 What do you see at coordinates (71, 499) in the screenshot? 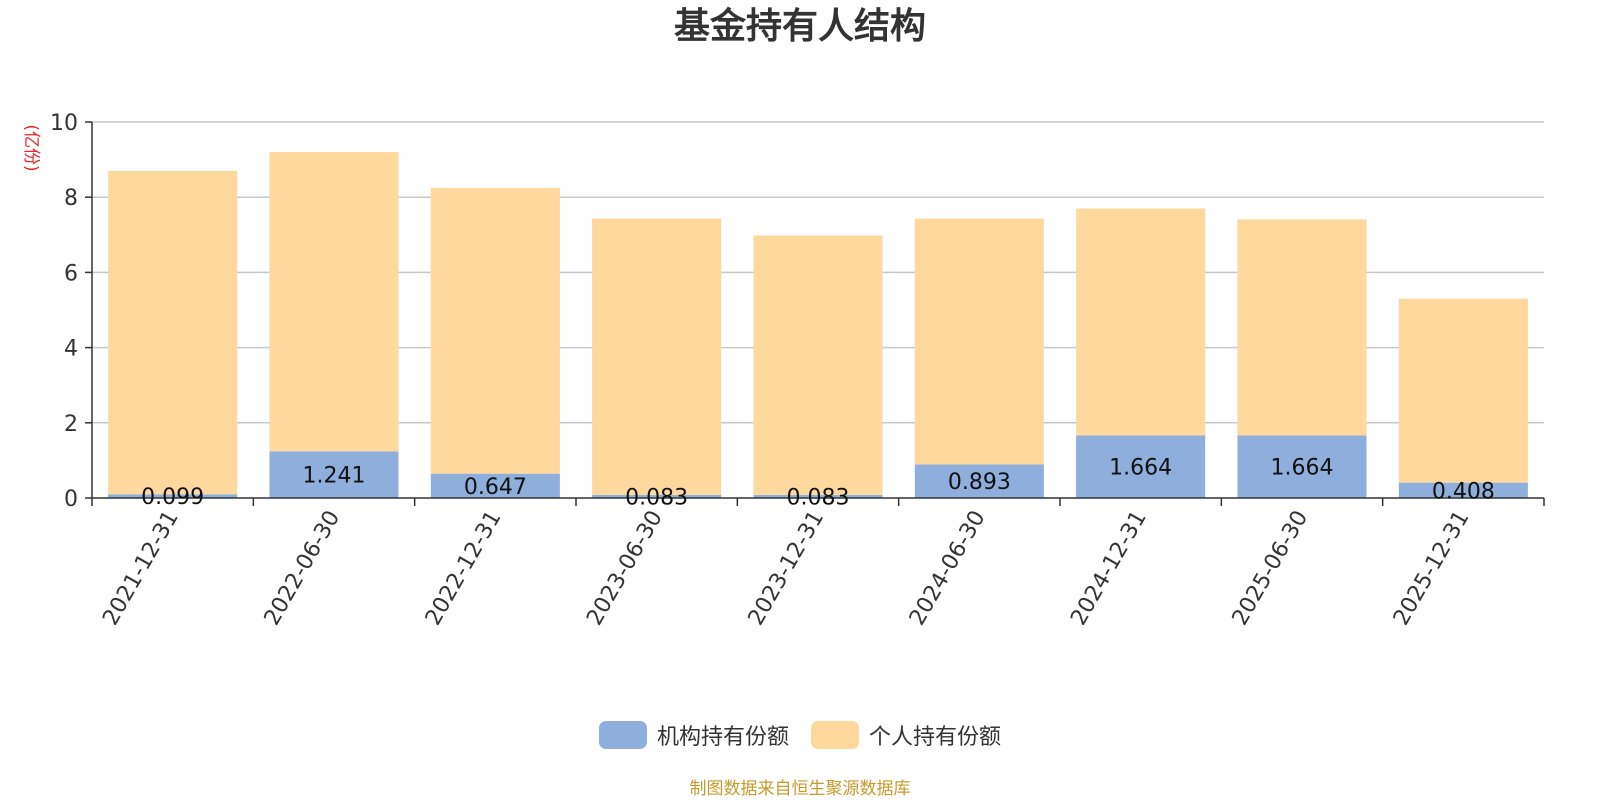
I see `y-tick-label-0: 0` at bounding box center [71, 499].